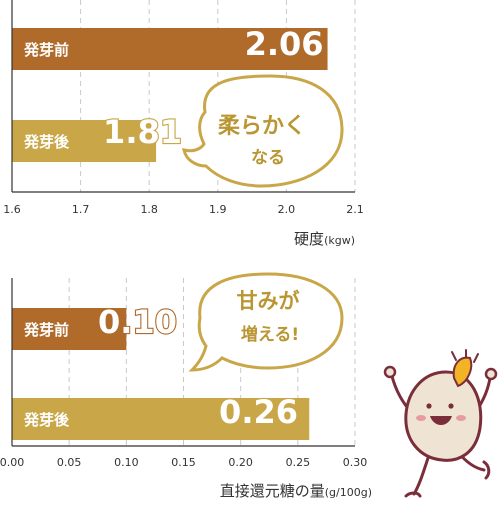 Image resolution: width=500 pixels, height=523 pixels. I want to click on x-tick-label: 1.9, so click(218, 209).